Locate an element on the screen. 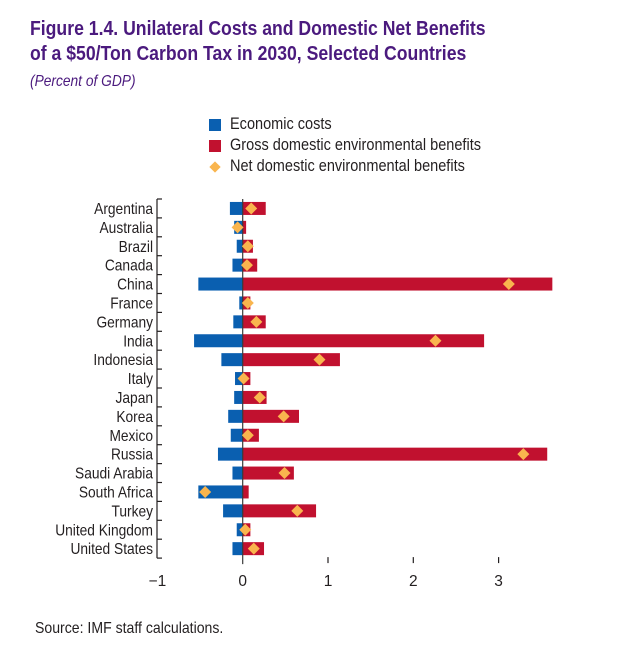 The height and width of the screenshot is (655, 625). category-label: Mexico is located at coordinates (131, 436).